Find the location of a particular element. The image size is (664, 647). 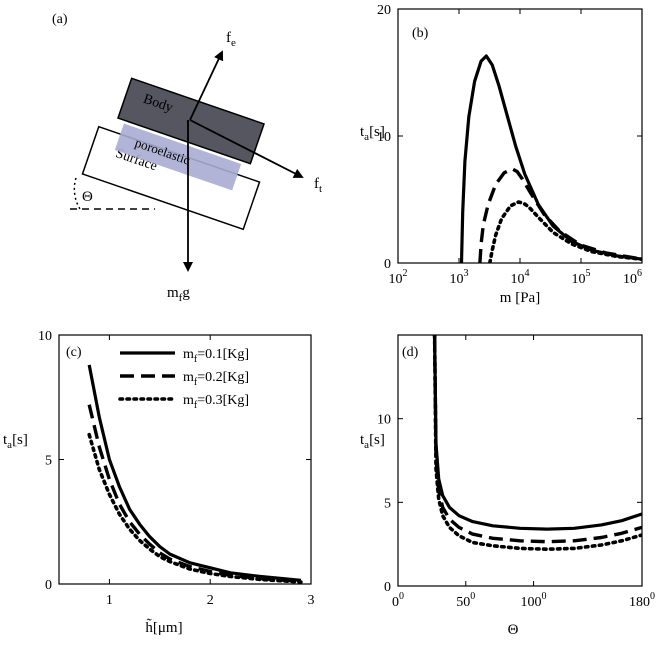

panel-c-label: (c) is located at coordinates (74, 352).